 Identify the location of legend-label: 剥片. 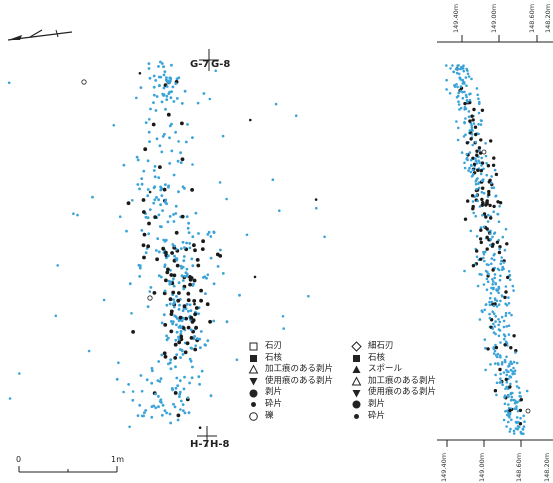
(377, 403).